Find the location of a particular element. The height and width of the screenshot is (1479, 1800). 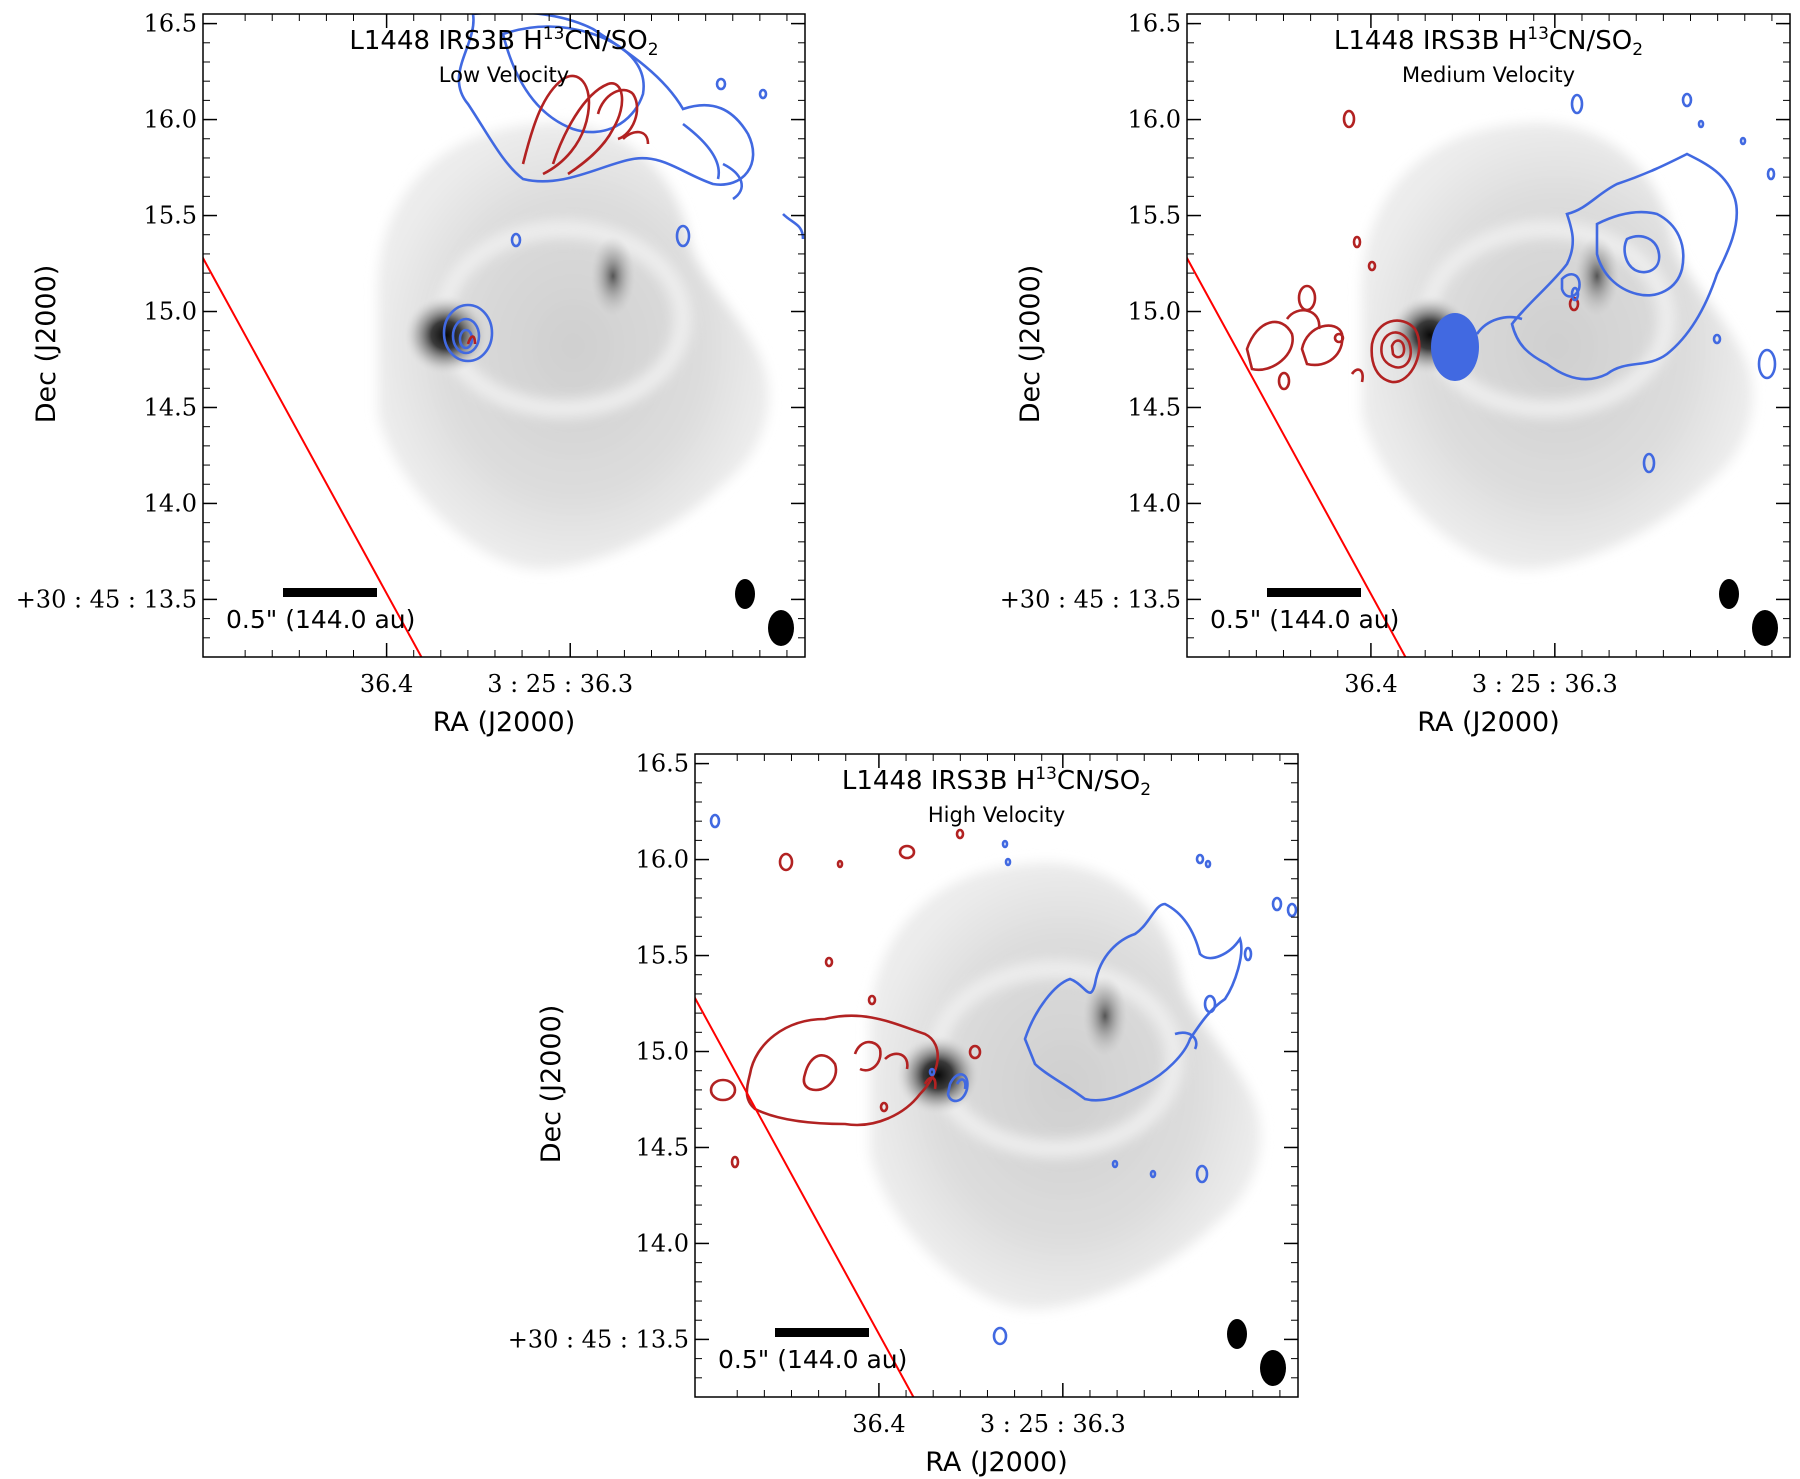

panel-low-velocity is located at coordinates (504, 335).